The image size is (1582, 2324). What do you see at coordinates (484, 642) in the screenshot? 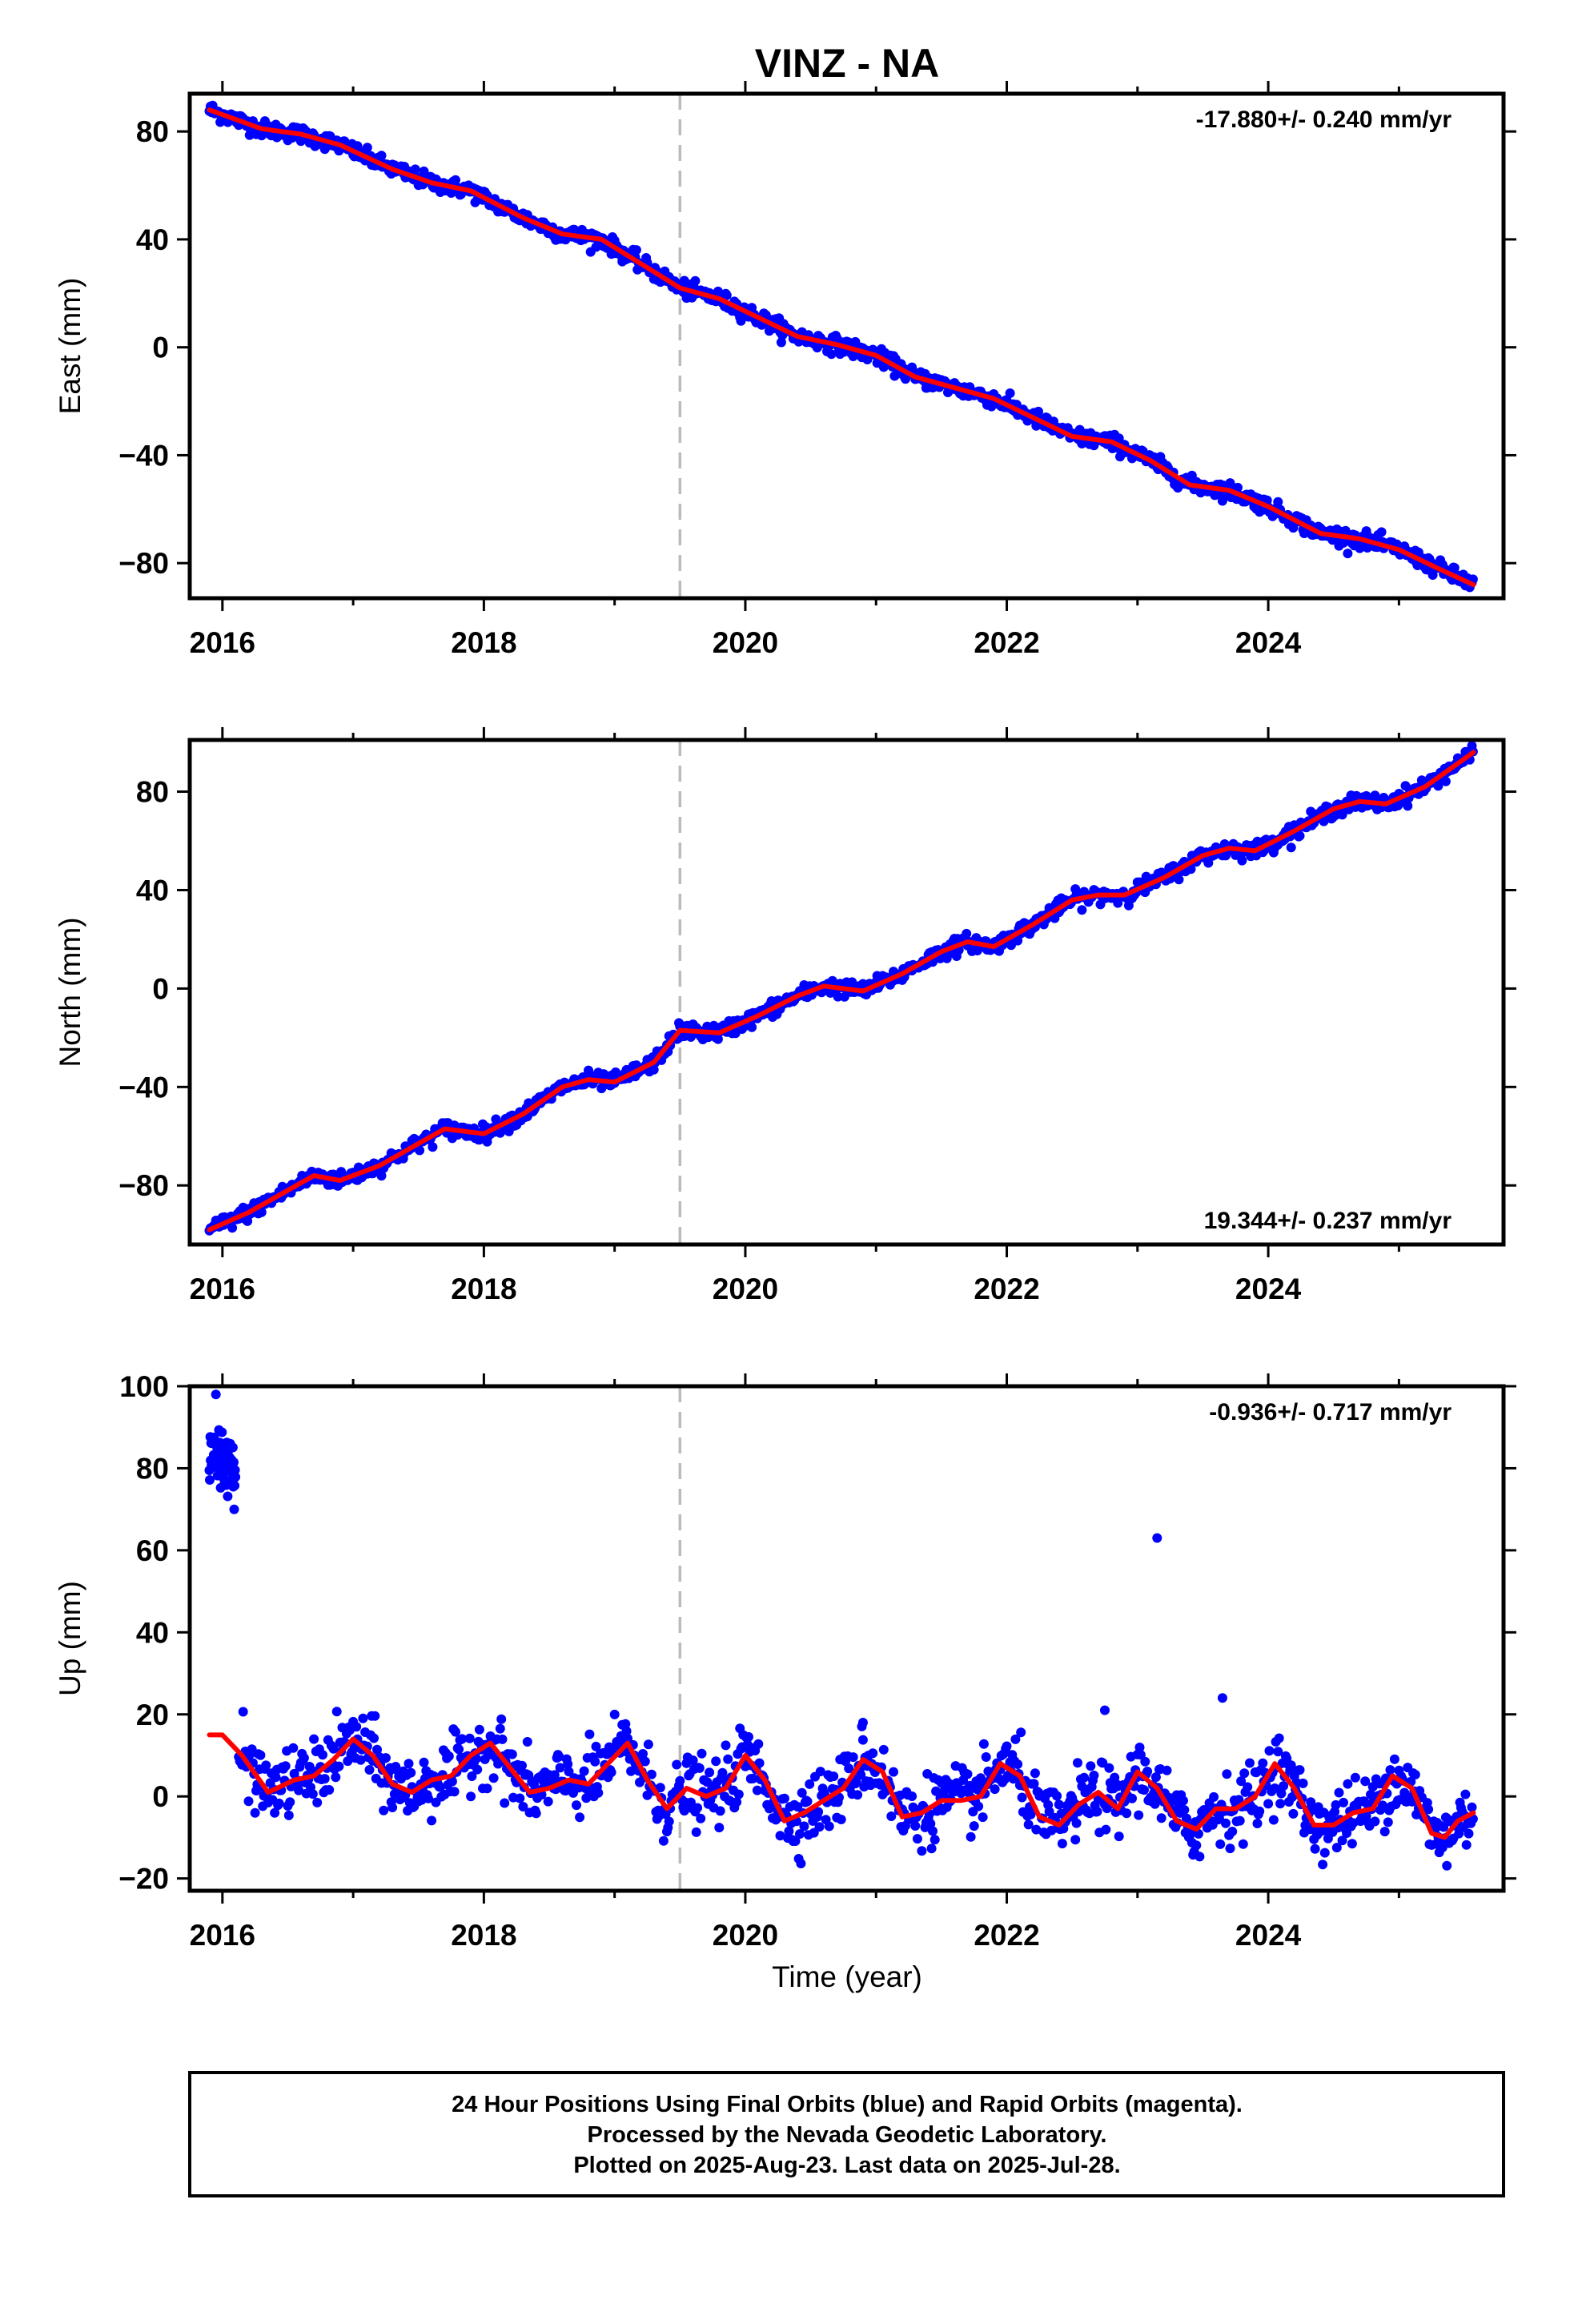
I see `x-tick-label: 2018` at bounding box center [484, 642].